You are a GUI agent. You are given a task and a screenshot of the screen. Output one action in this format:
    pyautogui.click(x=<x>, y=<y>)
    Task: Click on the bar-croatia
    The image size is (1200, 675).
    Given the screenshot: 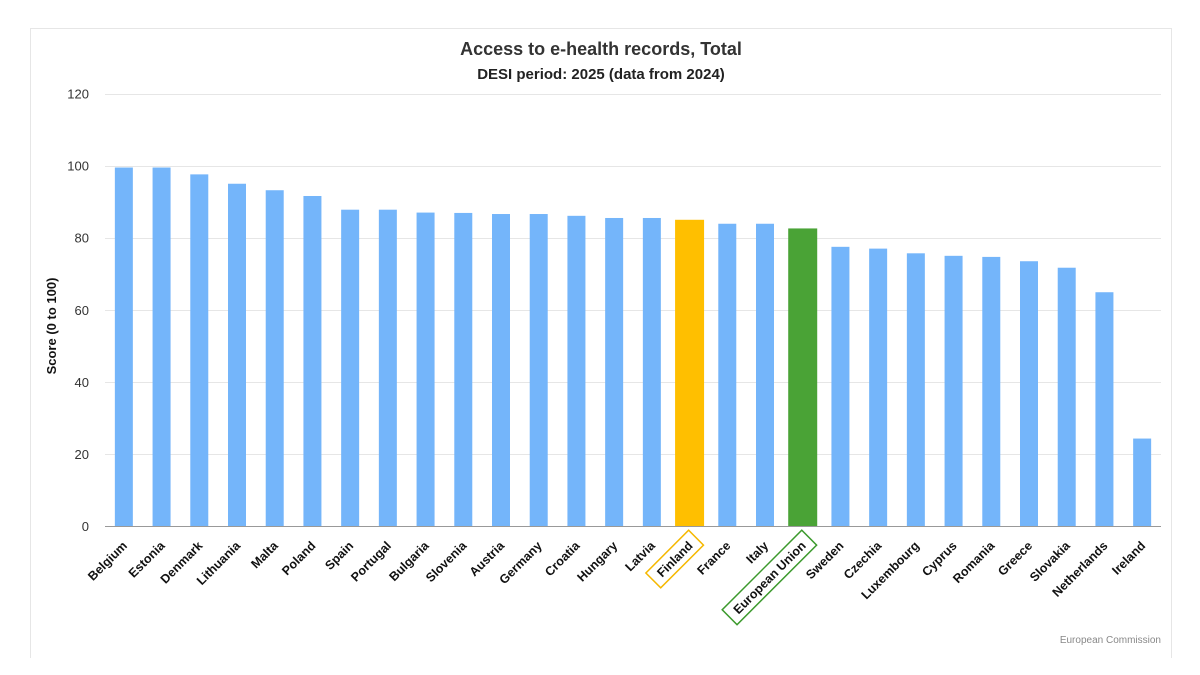 What is the action you would take?
    pyautogui.click(x=576, y=371)
    